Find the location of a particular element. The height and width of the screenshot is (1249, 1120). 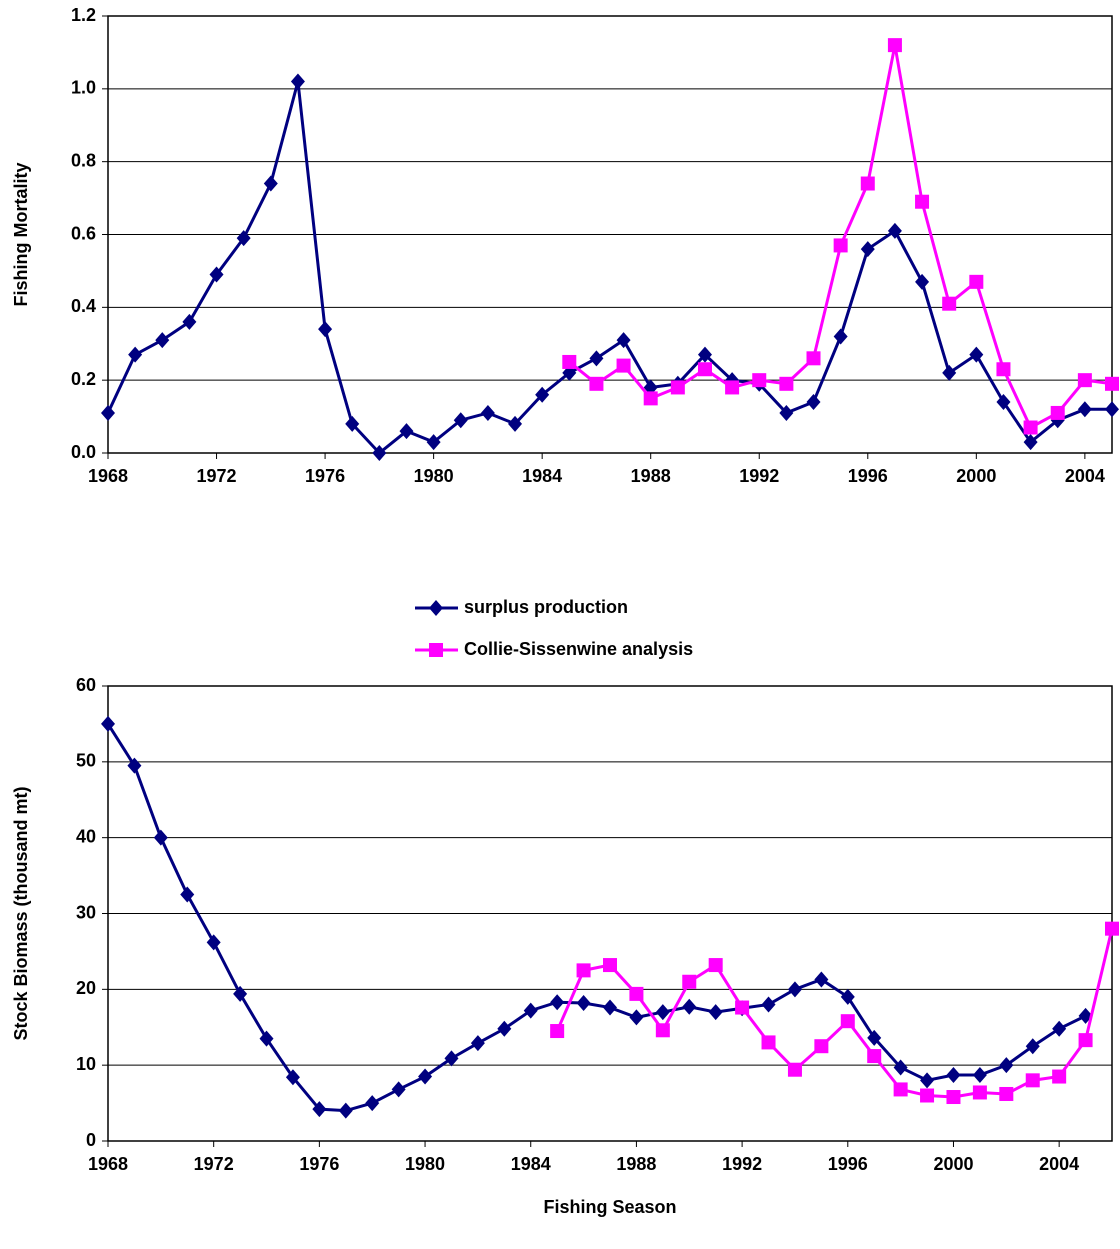

y-tick-label: 1.0 is located at coordinates (83, 88).